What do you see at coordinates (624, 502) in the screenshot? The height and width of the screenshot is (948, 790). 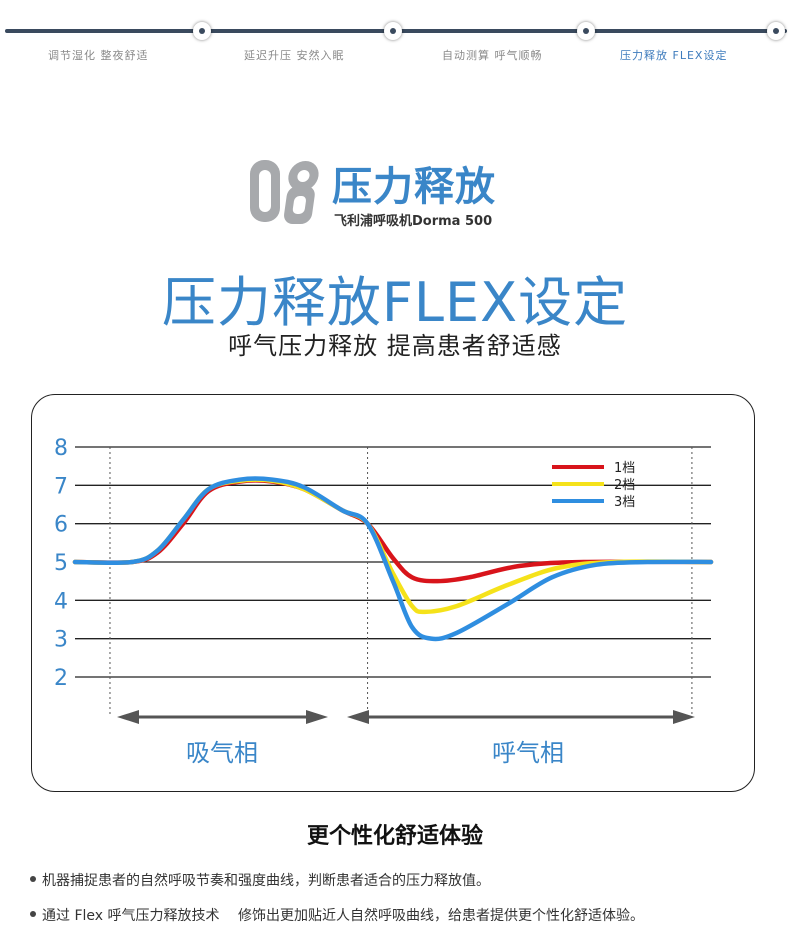 I see `legend-label: 3档` at bounding box center [624, 502].